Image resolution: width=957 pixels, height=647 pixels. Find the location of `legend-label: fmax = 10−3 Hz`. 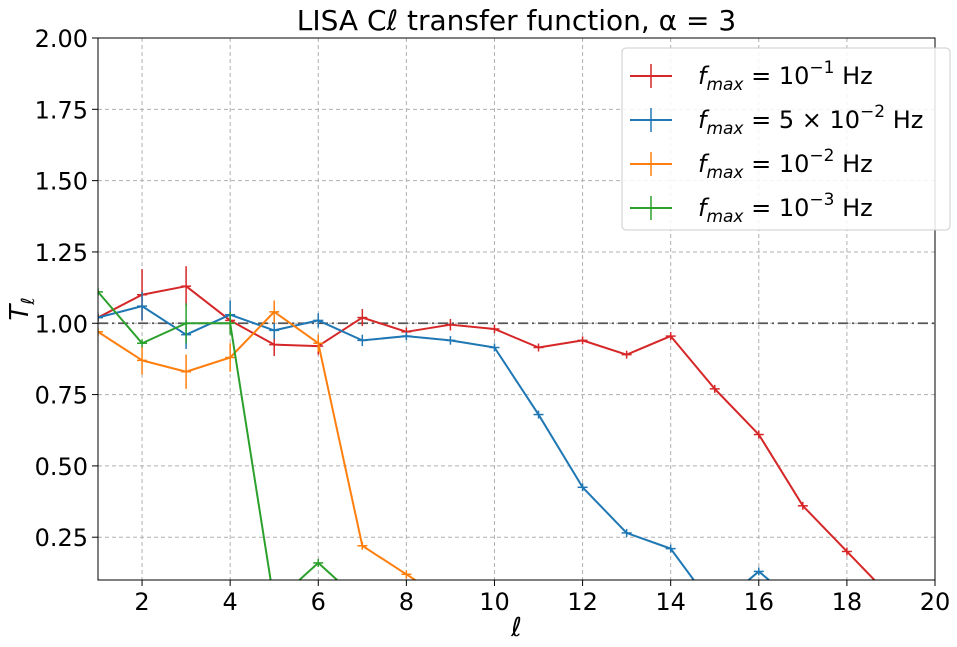

legend-label: fmax = 10−3 Hz is located at coordinates (785, 208).